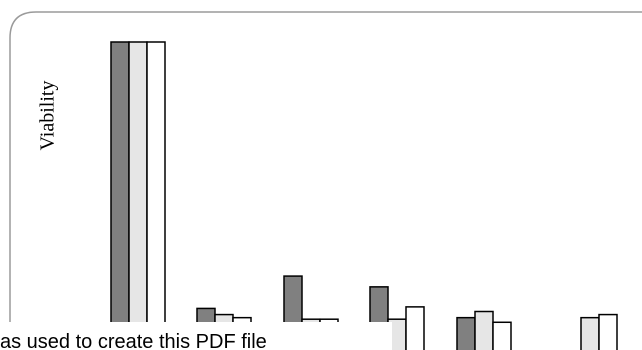  I want to click on y-axis-label-text: Viability, so click(47, 115).